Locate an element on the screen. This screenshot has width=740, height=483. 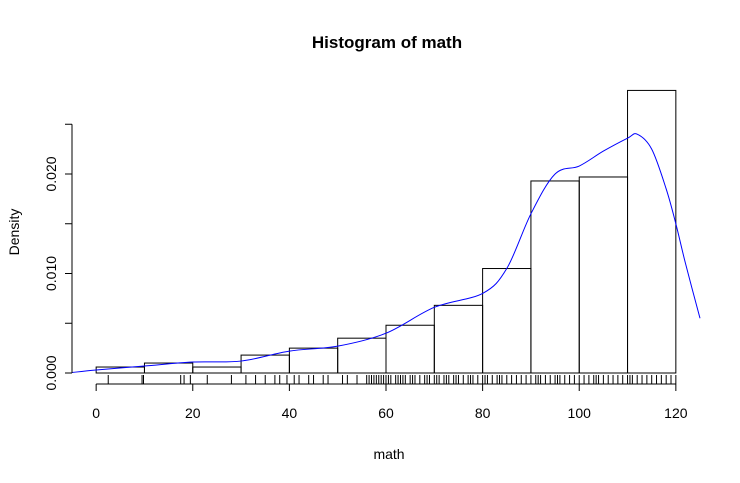
x-tick-label: 40 is located at coordinates (290, 413).